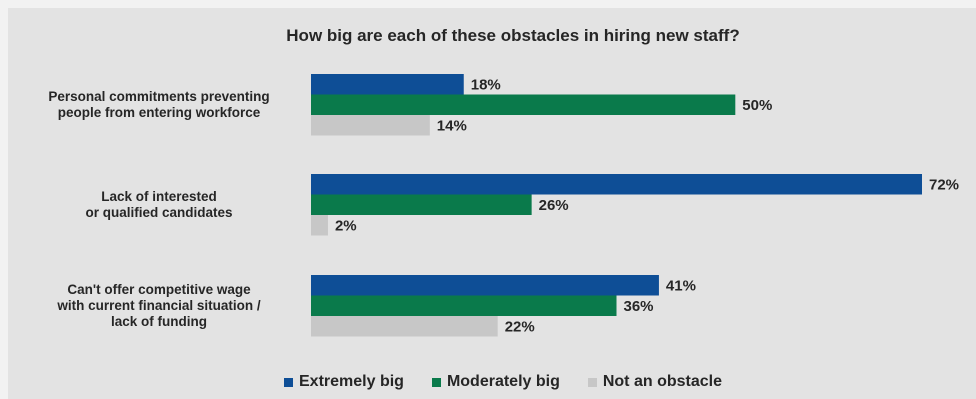 This screenshot has height=399, width=976. Describe the element at coordinates (288, 382) in the screenshot. I see `legend-swatch-extremely-big` at that location.